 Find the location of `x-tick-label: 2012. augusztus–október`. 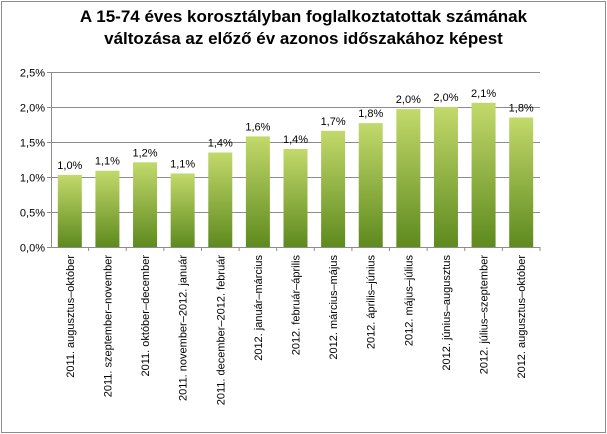

x-tick-label: 2012. augusztus–október is located at coordinates (522, 317).